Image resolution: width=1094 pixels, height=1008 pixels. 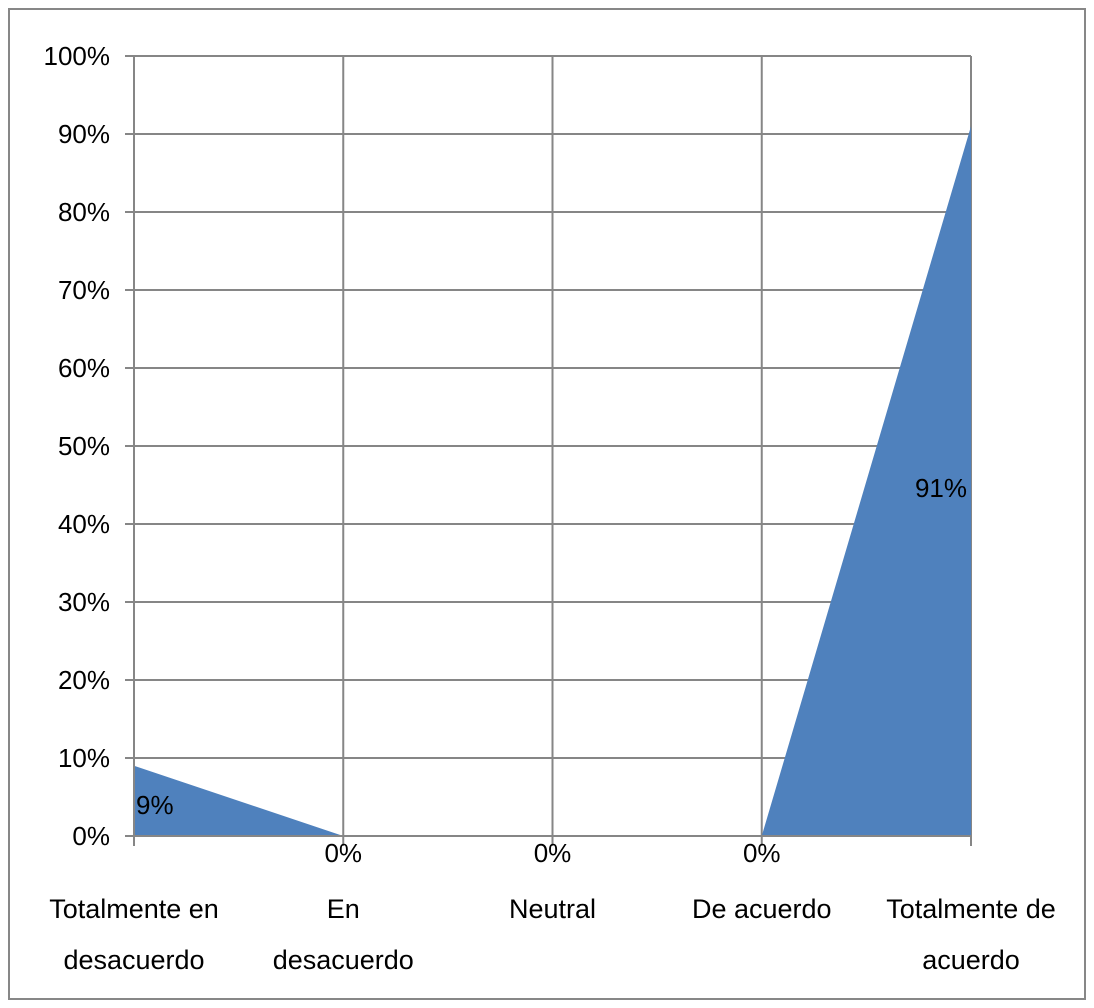 I want to click on y-tick-label: 10%, so click(x=84, y=758).